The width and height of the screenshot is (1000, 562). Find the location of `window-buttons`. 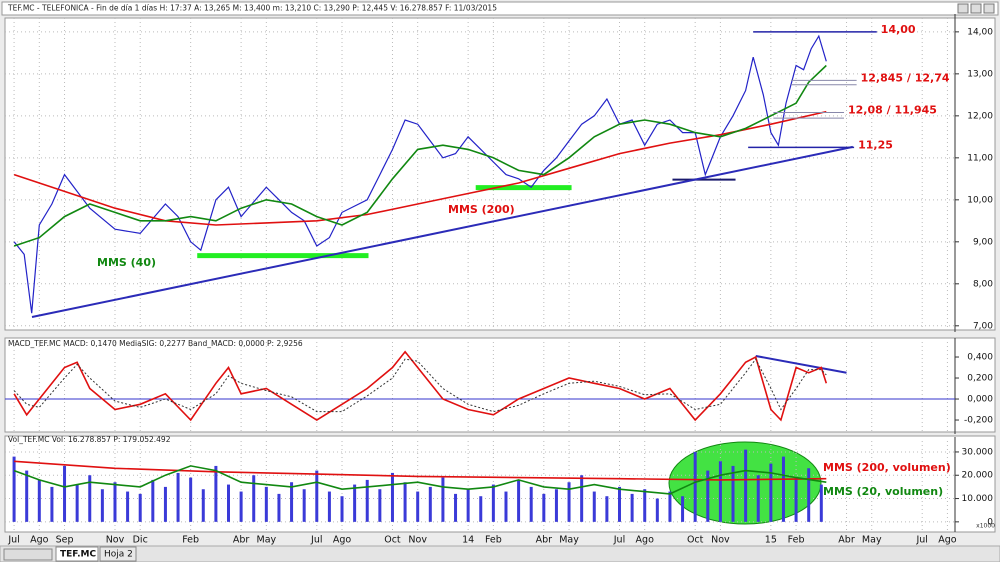

window-buttons is located at coordinates (976, 8).